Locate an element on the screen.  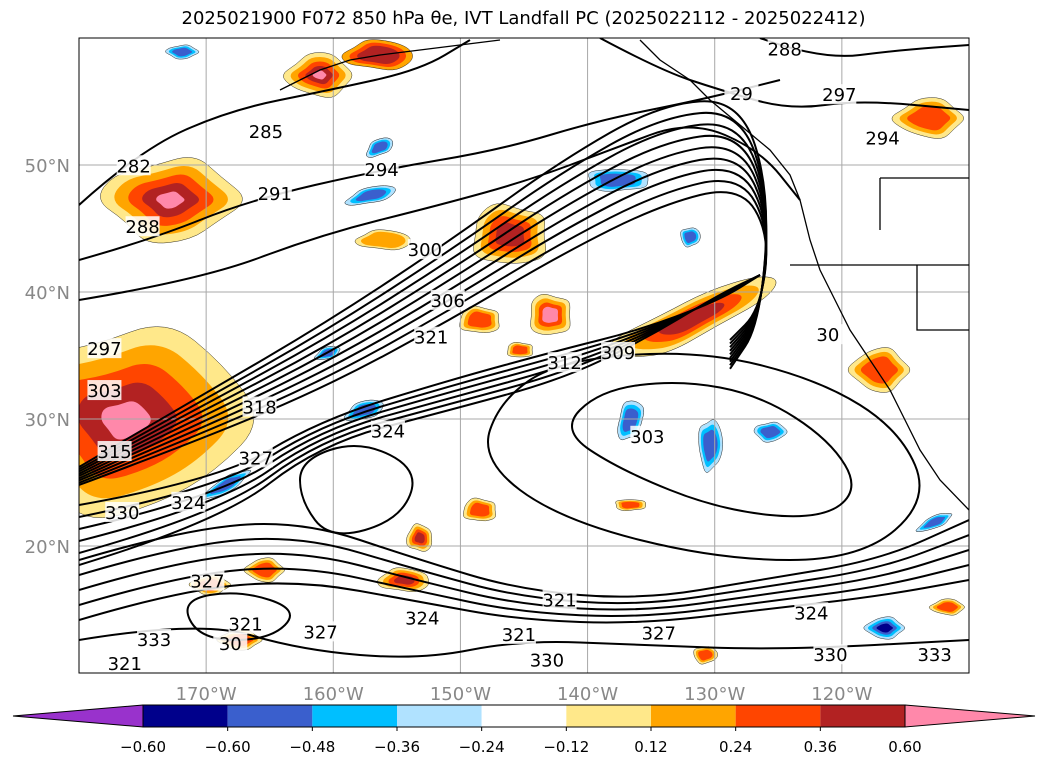
colorbar-tick-label: −0.36 is located at coordinates (397, 747).